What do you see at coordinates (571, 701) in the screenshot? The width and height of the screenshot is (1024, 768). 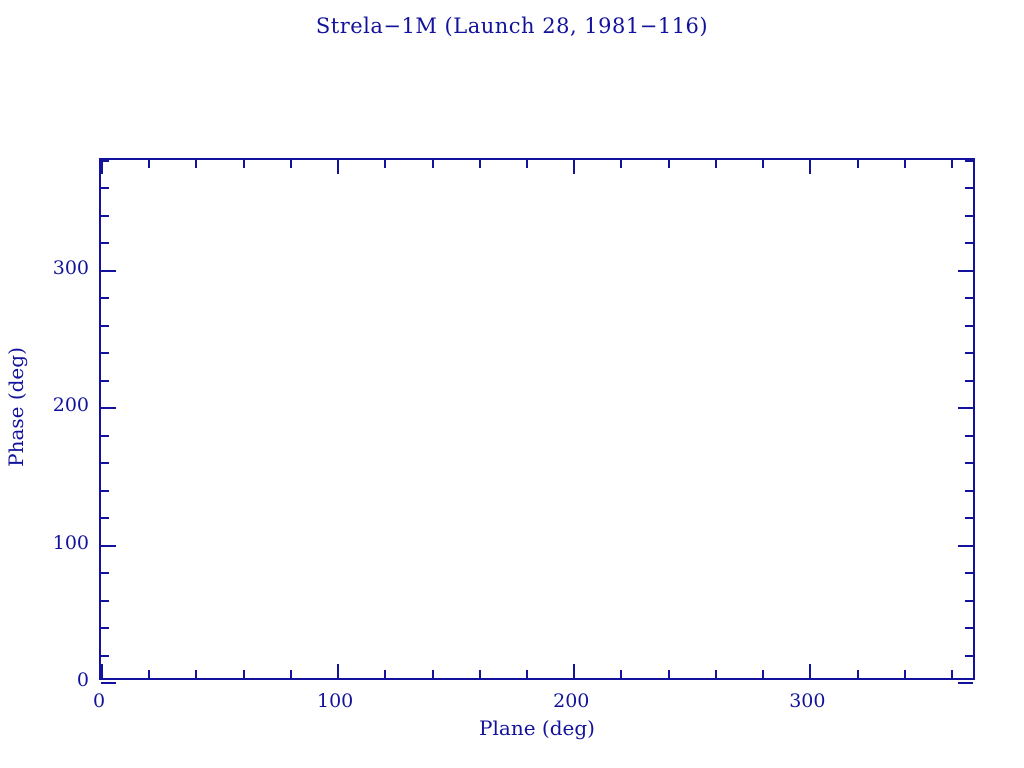 I see `x-tick-label: 200` at bounding box center [571, 701].